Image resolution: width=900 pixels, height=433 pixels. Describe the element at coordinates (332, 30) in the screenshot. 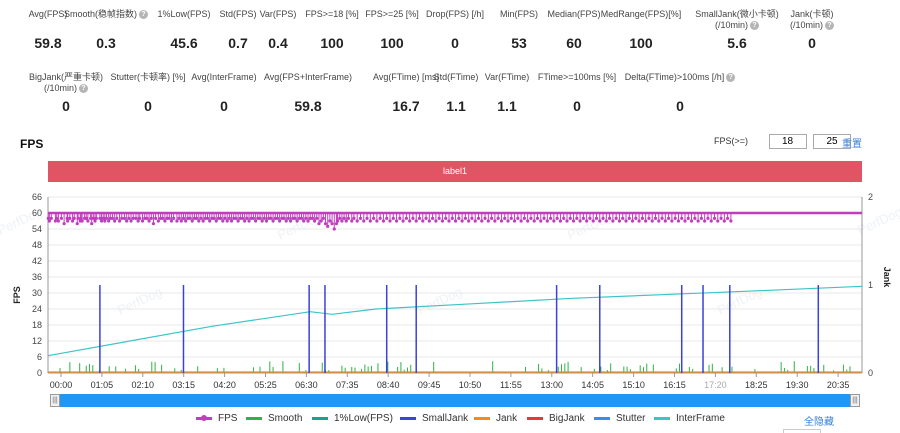

I see `stat-stats_row1-5: FPS>=18 [%] 100` at that location.